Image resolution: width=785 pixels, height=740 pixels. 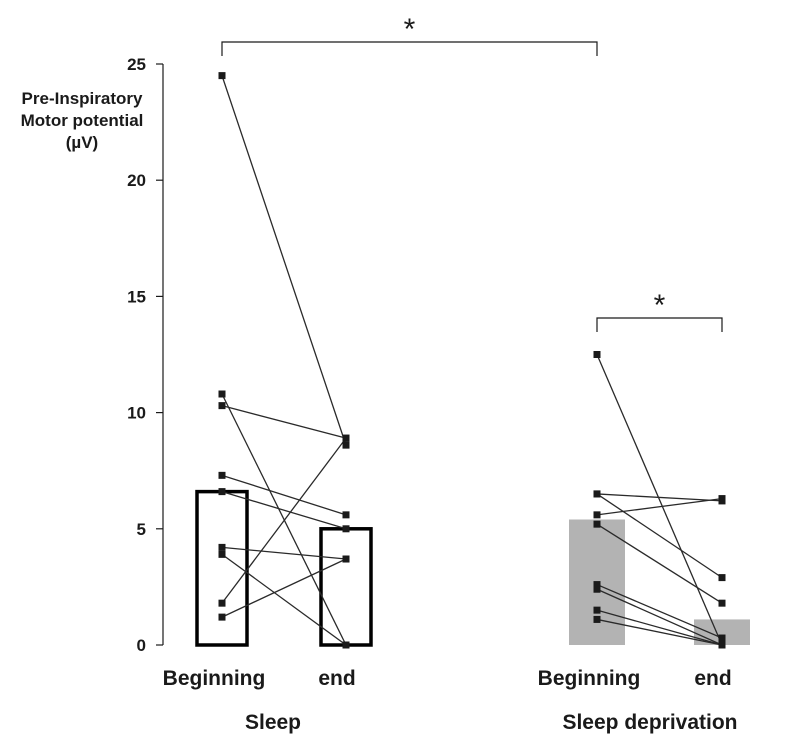 What do you see at coordinates (136, 296) in the screenshot?
I see `y-tick-label: 15` at bounding box center [136, 296].